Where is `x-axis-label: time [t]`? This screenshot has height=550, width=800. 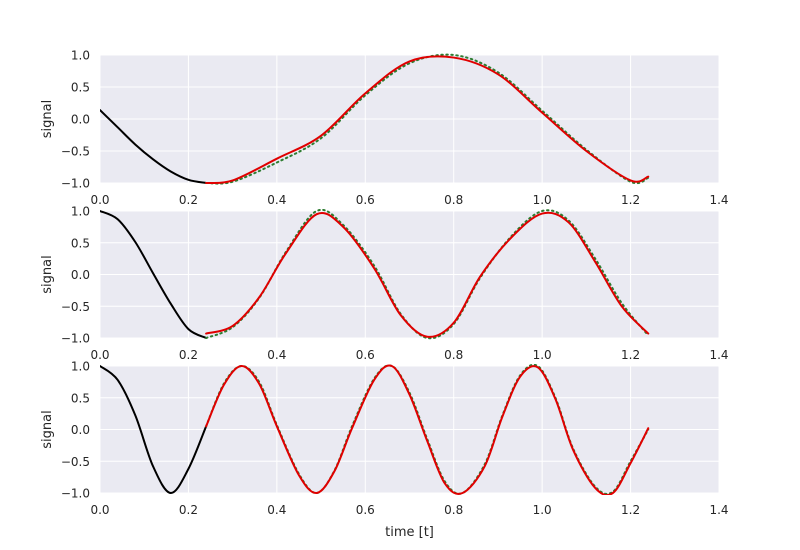
x-axis-label: time [t] is located at coordinates (409, 532).